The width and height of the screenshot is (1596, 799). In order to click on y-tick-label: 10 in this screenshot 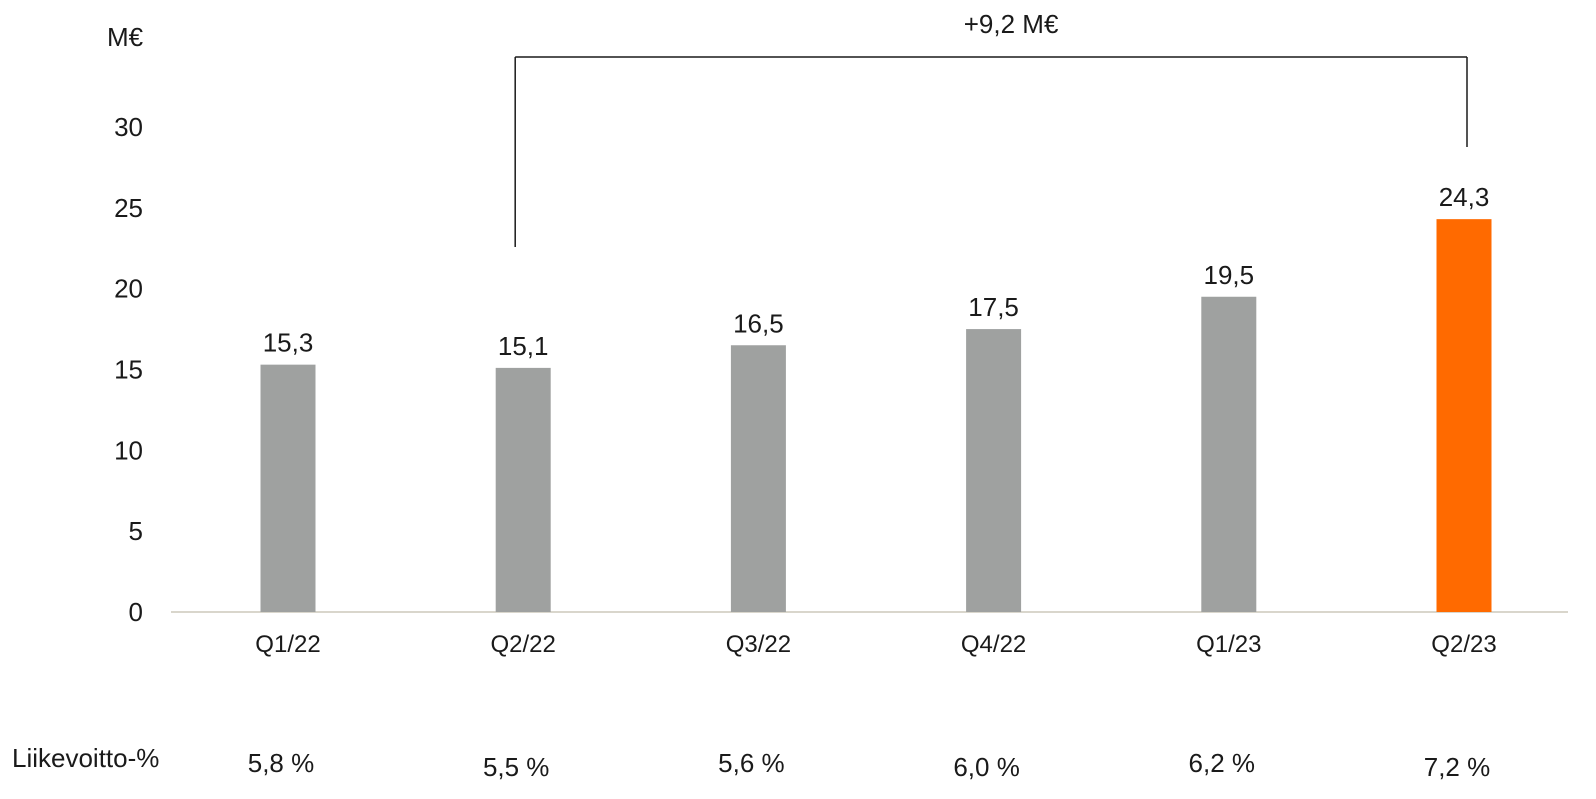, I will do `click(128, 450)`.